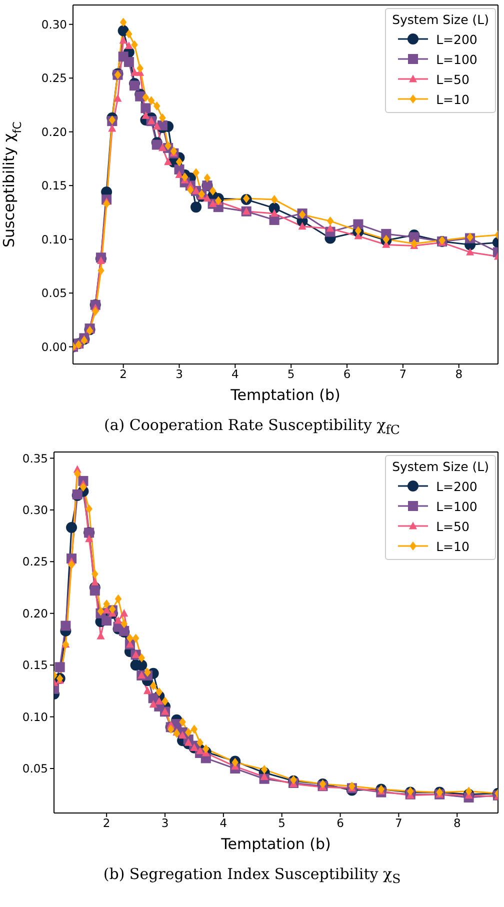  I want to click on y-tick-label: 0.15, so click(35, 665).